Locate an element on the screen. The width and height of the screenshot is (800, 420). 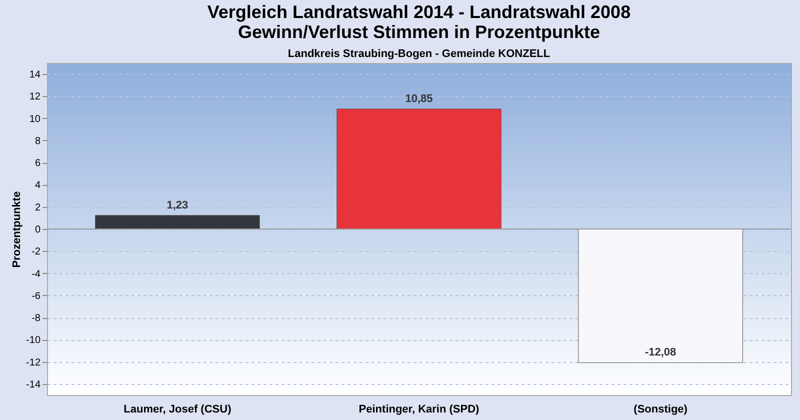
y-tick-label: -2 is located at coordinates (36, 252).